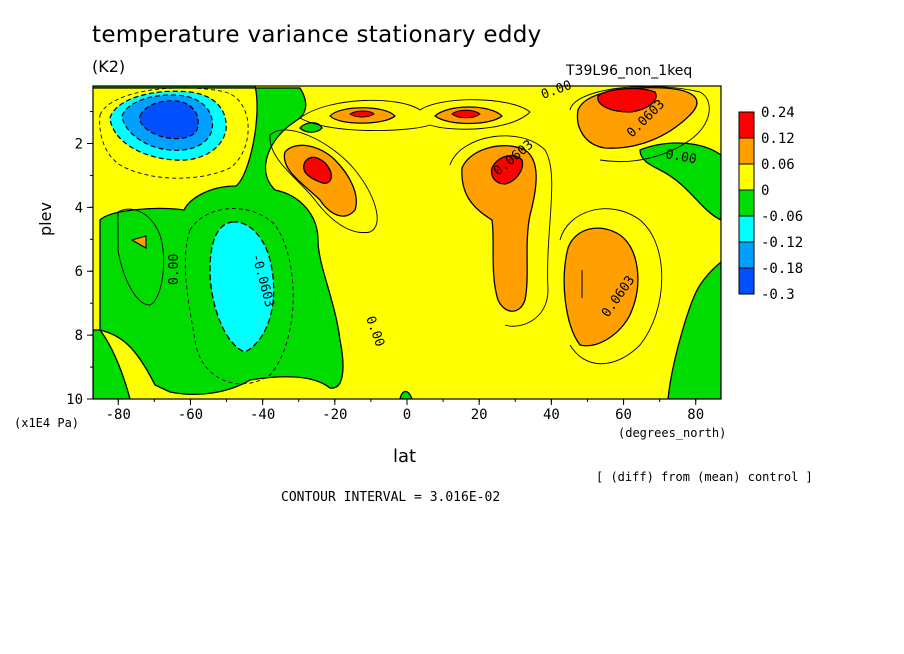  I want to click on chart-title: temperature variance stationary eddy, so click(317, 35).